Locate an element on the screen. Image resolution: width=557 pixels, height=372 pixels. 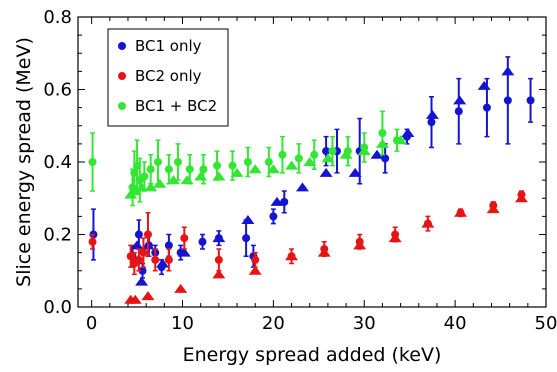
x-tick-label: 0 is located at coordinates (91, 323).